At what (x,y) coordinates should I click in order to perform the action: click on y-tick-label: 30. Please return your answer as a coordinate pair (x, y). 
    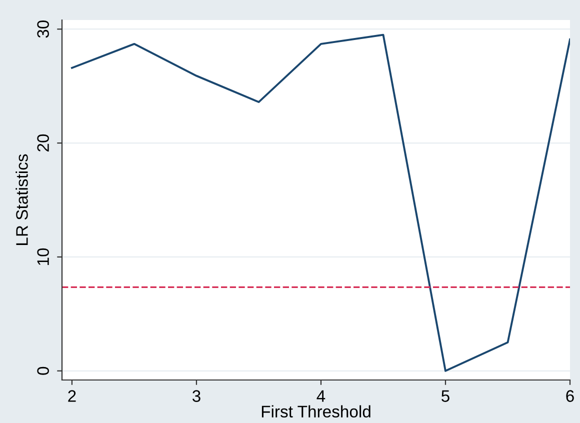
    Looking at the image, I should click on (43, 29).